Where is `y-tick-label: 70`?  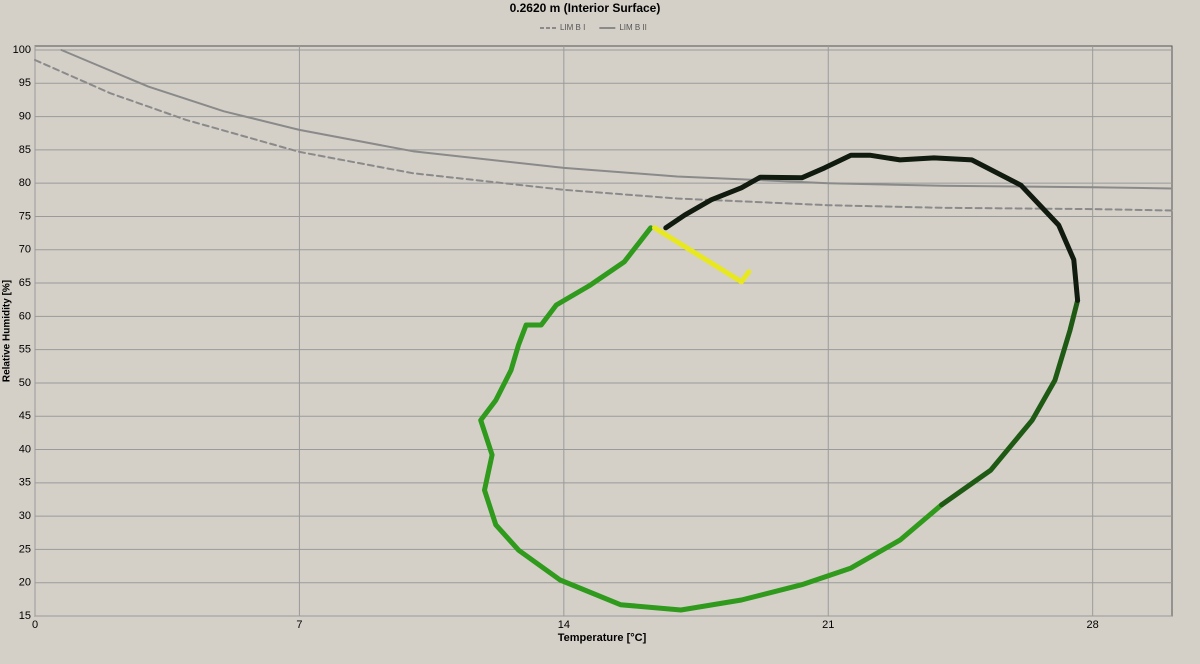 y-tick-label: 70 is located at coordinates (25, 250).